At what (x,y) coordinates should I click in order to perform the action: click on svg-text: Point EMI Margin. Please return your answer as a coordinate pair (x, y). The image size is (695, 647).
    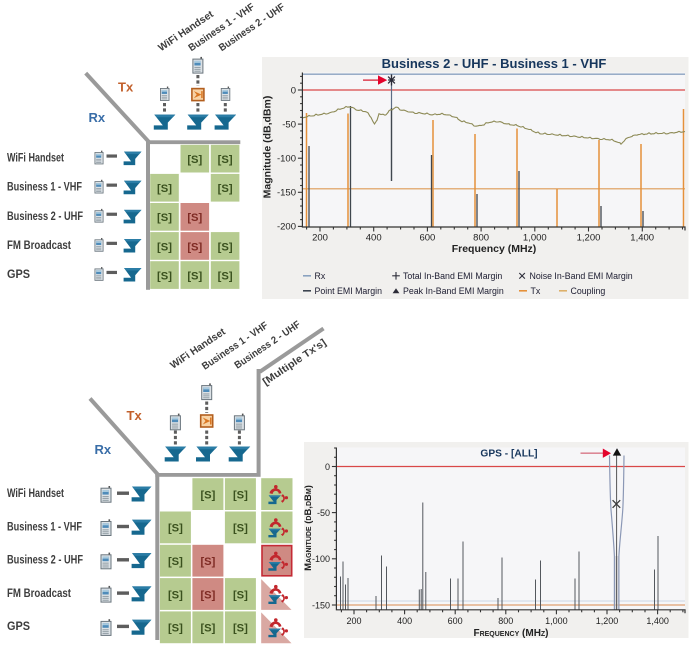
    Looking at the image, I should click on (349, 291).